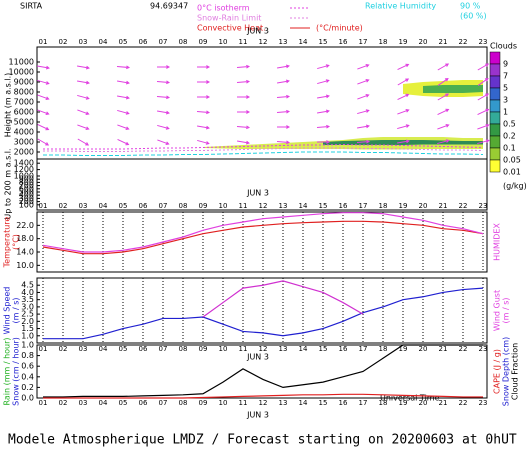 The height and width of the screenshot is (450, 528). Describe the element at coordinates (383, 349) in the screenshot. I see `x-tick-label: 18` at that location.